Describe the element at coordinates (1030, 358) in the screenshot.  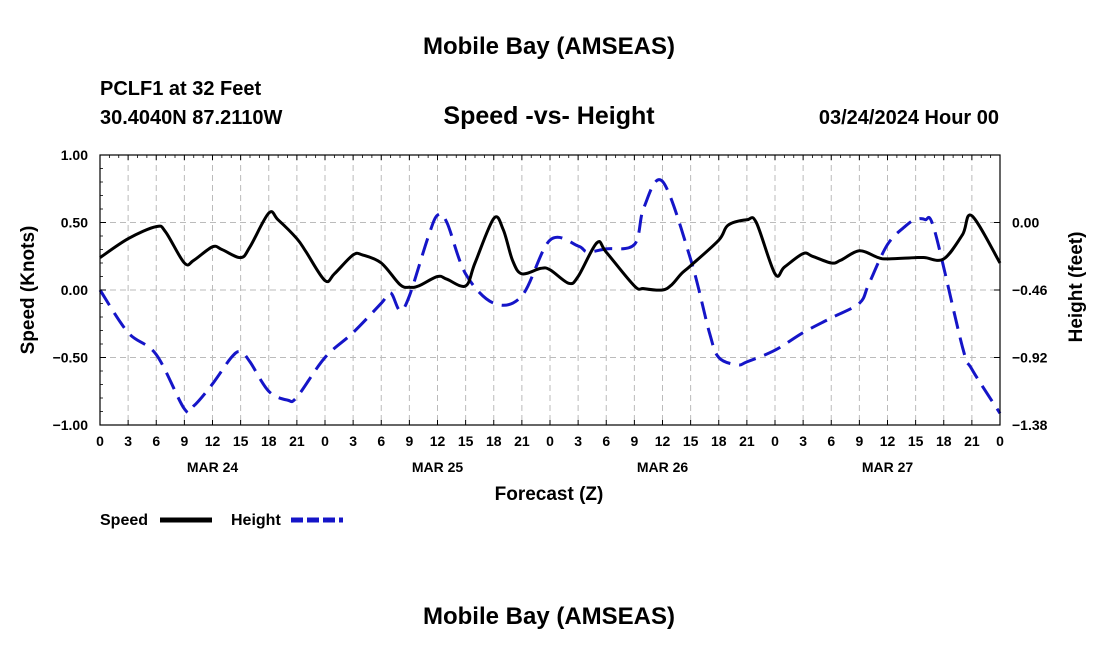
I see `y2-tick-label: −0.92` at that location.